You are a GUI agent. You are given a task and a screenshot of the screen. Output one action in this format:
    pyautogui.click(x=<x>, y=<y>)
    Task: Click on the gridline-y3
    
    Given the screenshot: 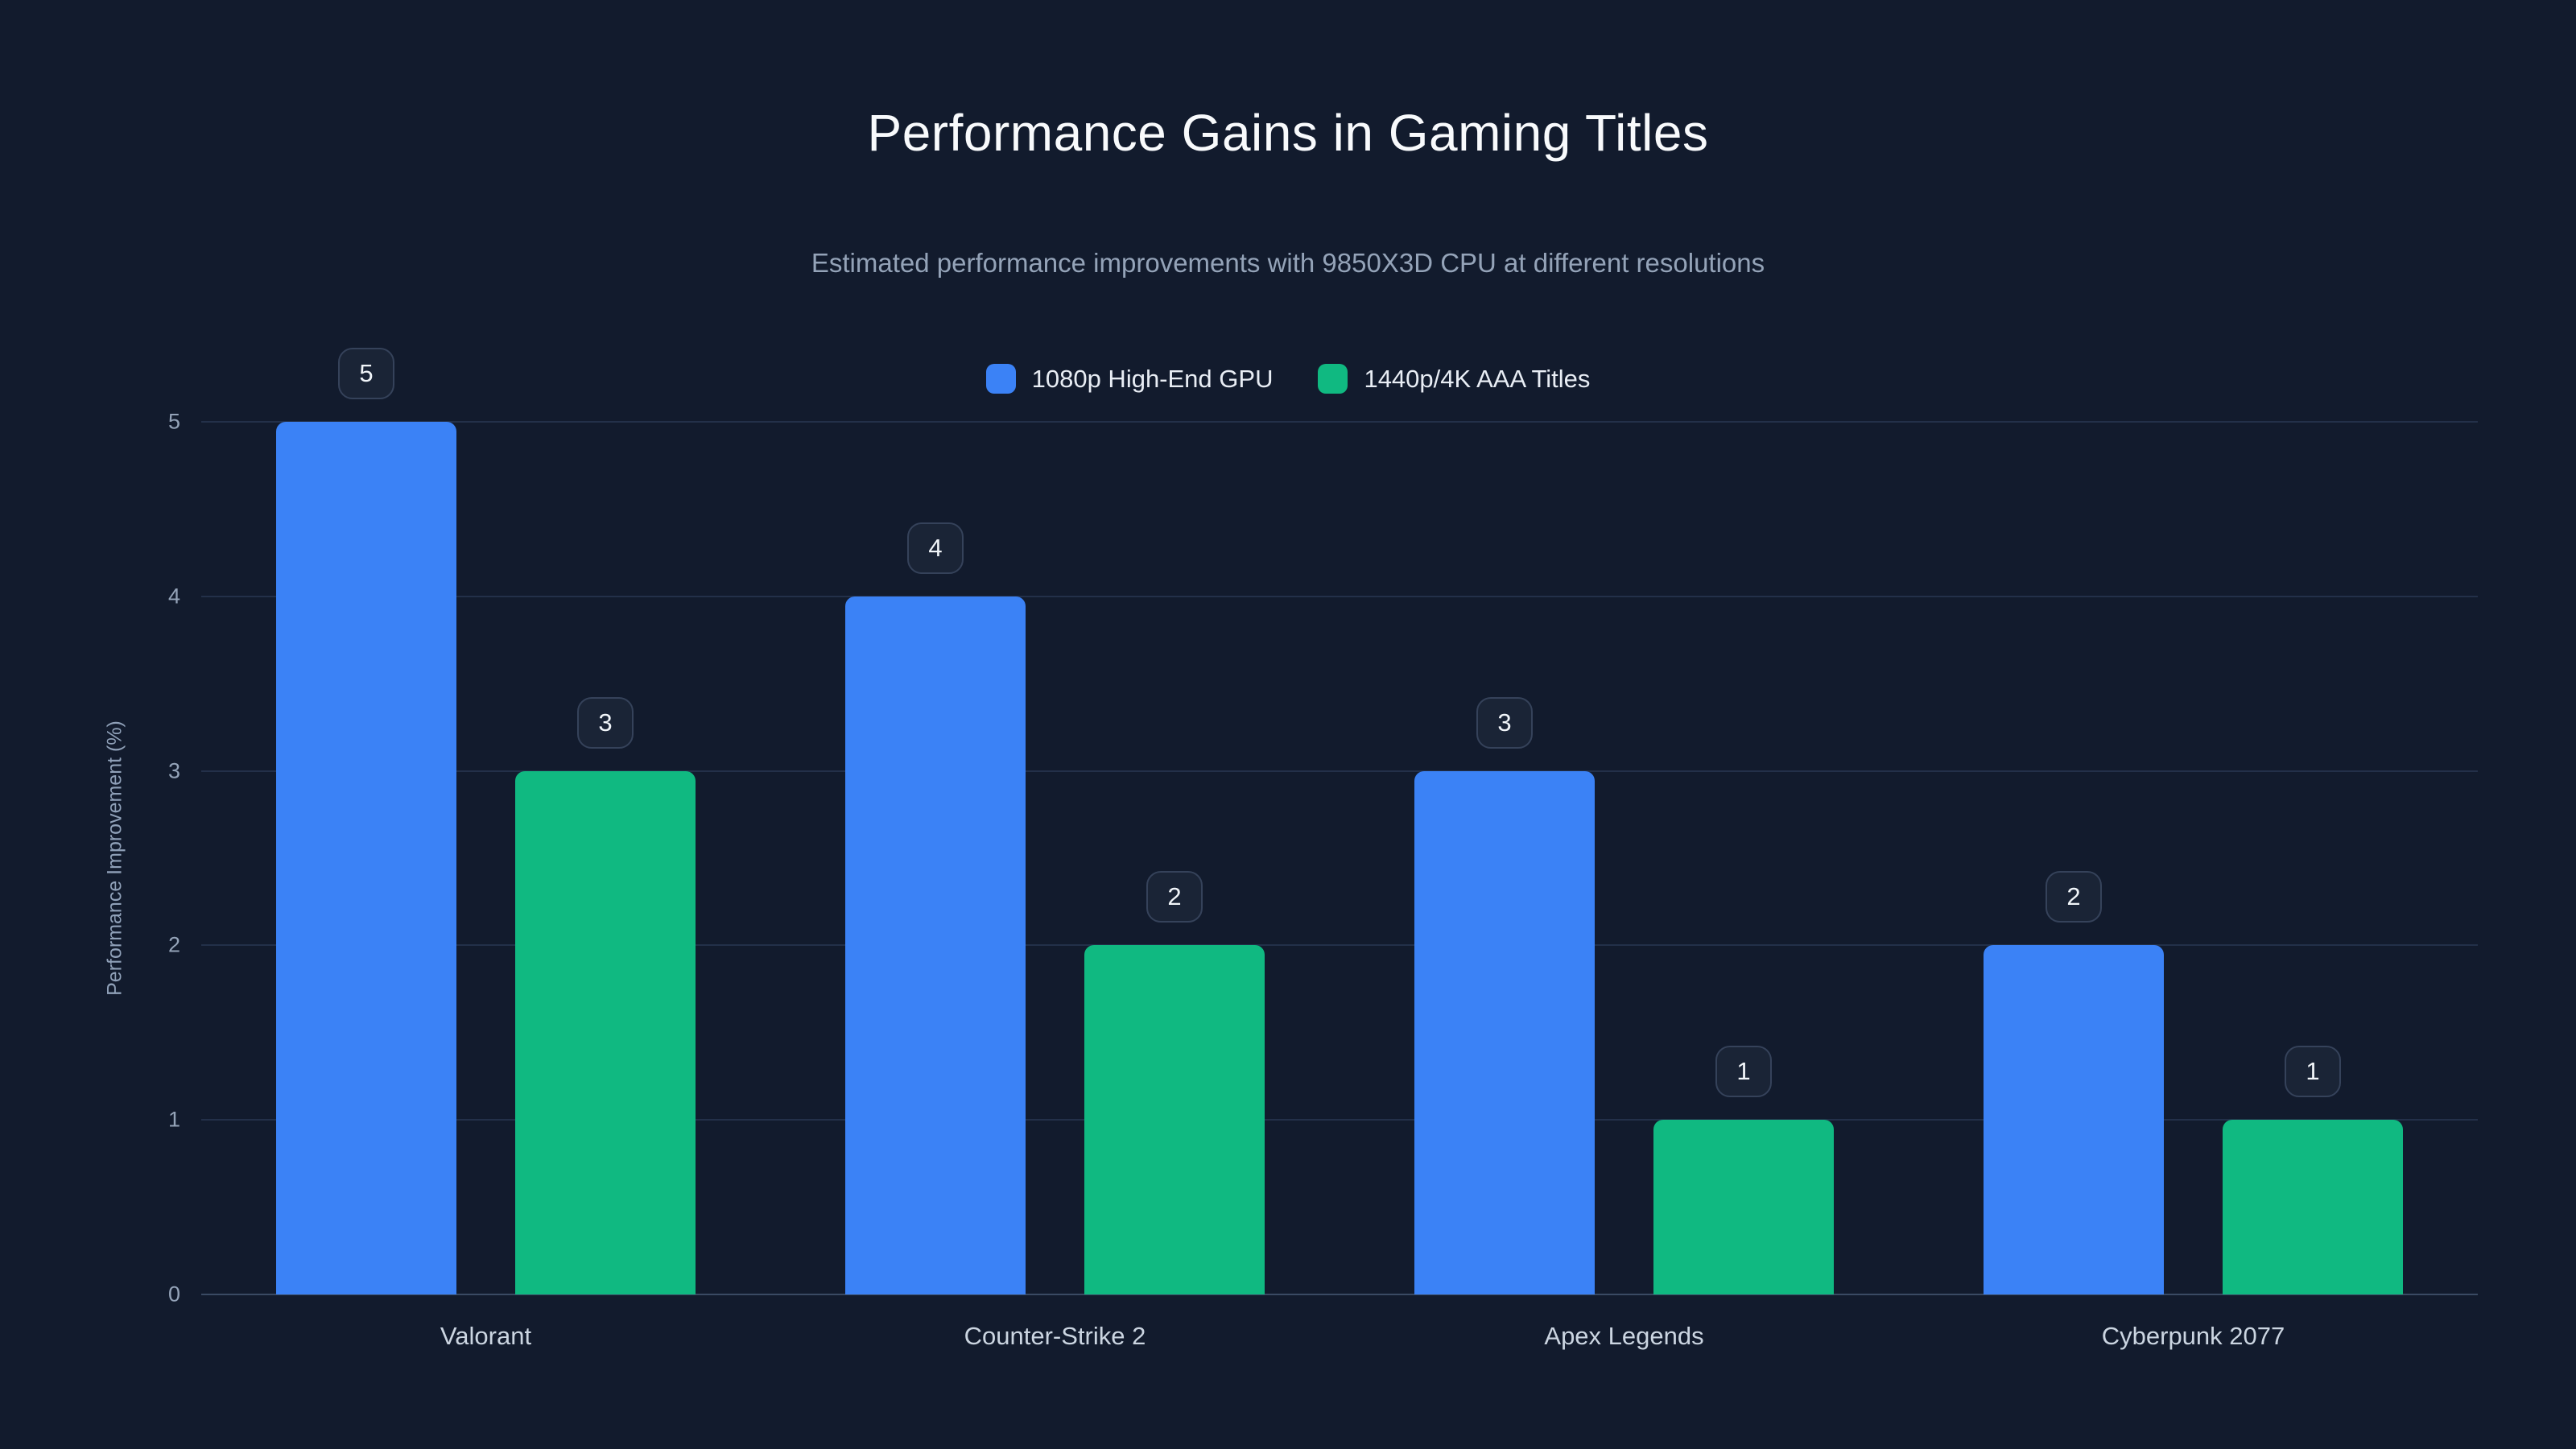 What is the action you would take?
    pyautogui.click(x=1339, y=771)
    